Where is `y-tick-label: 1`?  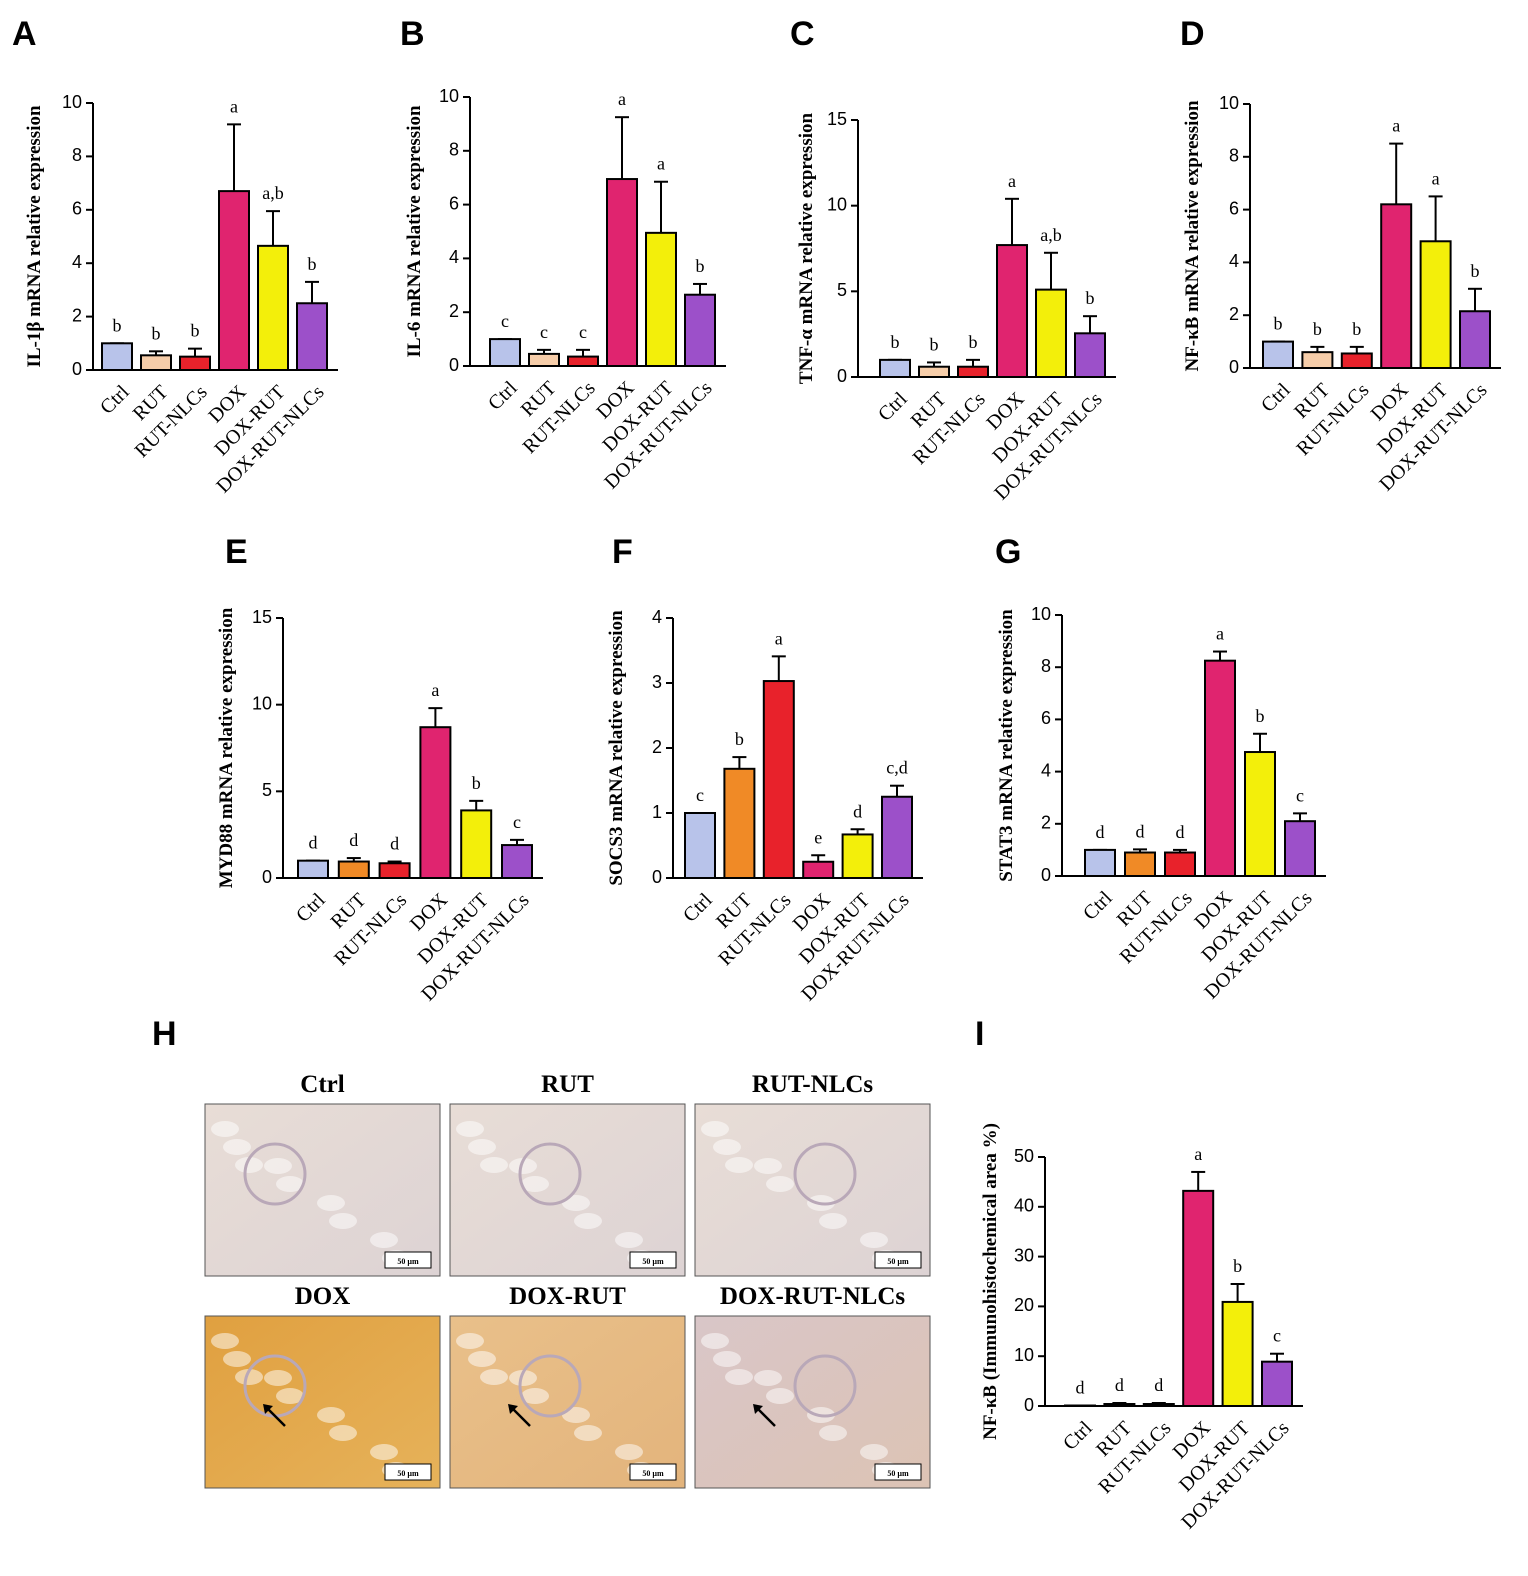
y-tick-label: 1 is located at coordinates (657, 812).